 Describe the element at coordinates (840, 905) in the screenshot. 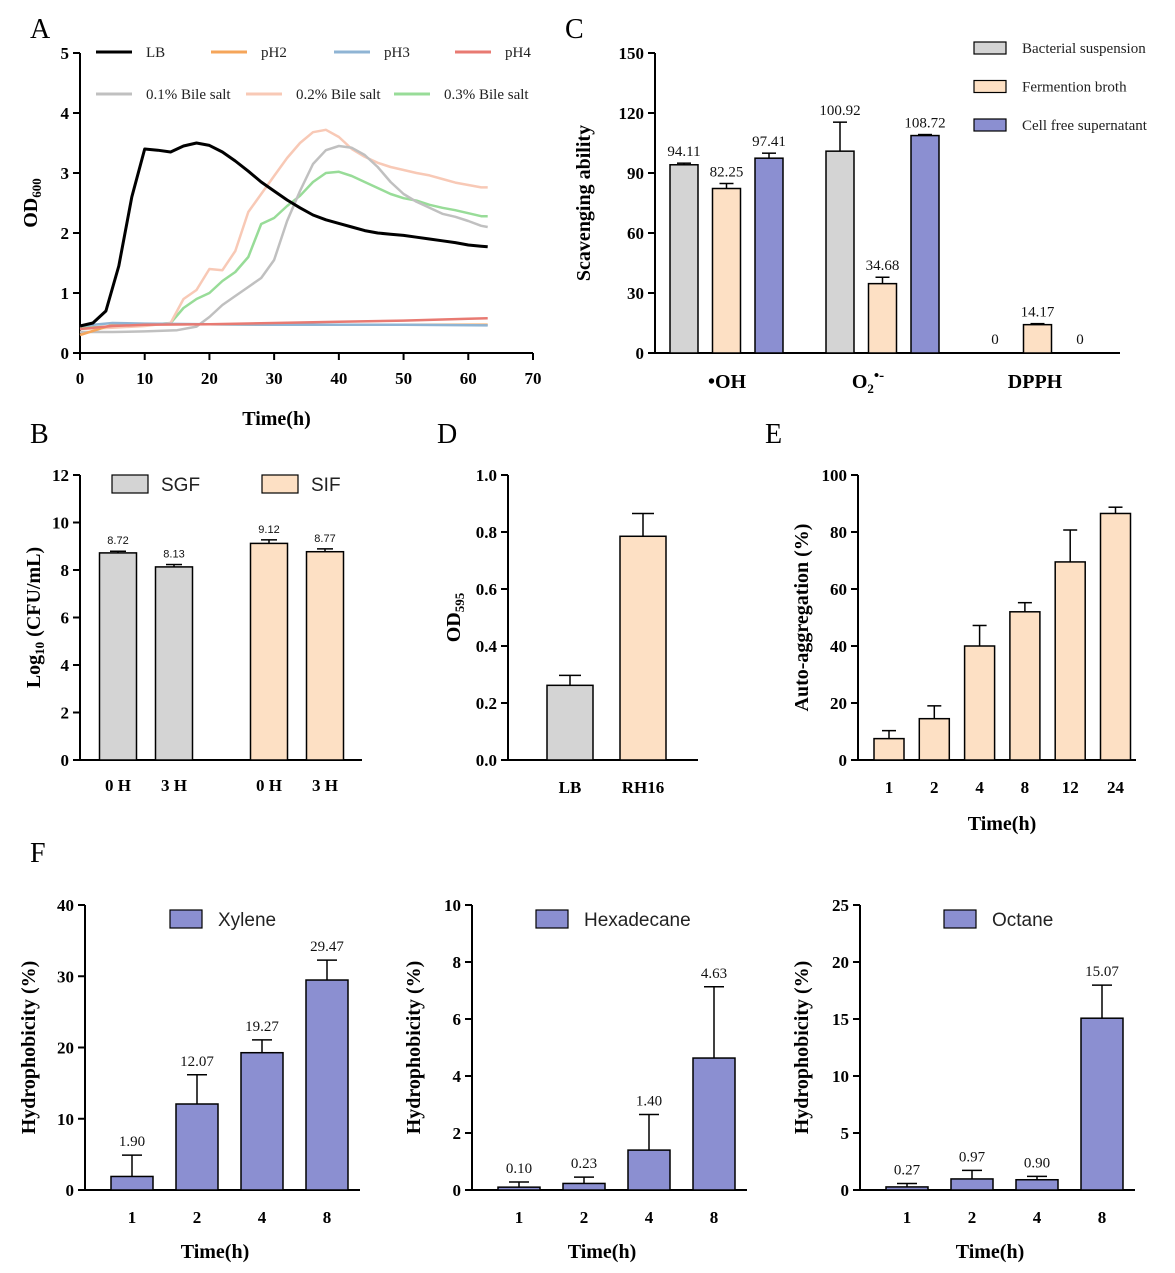

I see `y-tick-label: 25` at that location.